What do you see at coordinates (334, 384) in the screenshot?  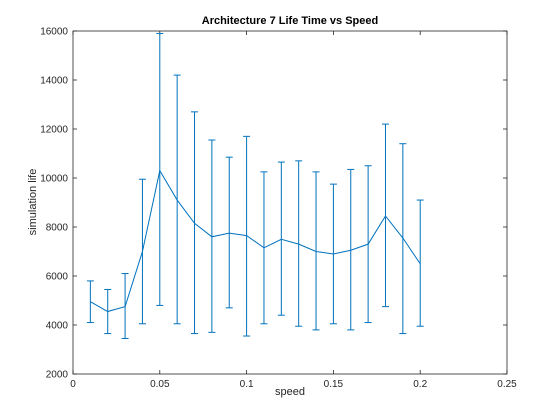 I see `x-tick-label: 0.15` at bounding box center [334, 384].